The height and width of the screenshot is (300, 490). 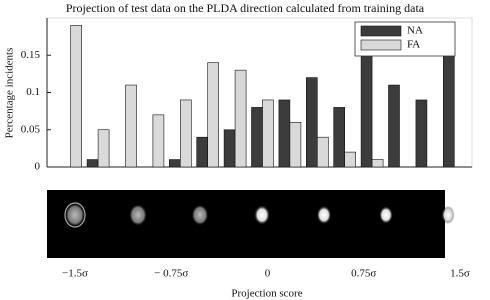 What do you see at coordinates (268, 274) in the screenshot?
I see `x-tick-label: 0` at bounding box center [268, 274].